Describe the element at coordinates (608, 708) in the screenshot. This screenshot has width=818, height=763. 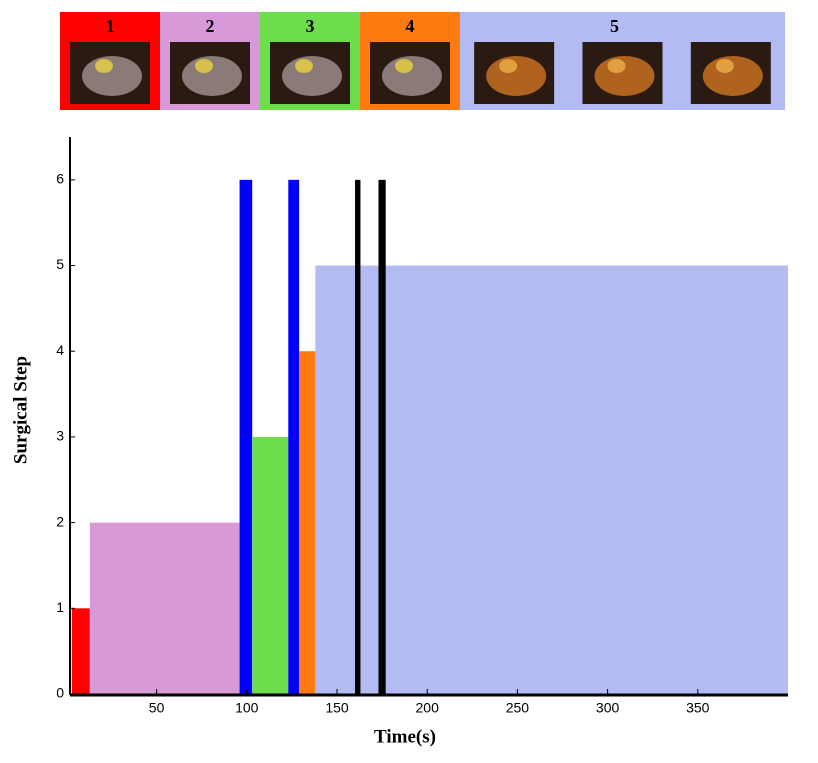
I see `x-tick-label: 300` at that location.